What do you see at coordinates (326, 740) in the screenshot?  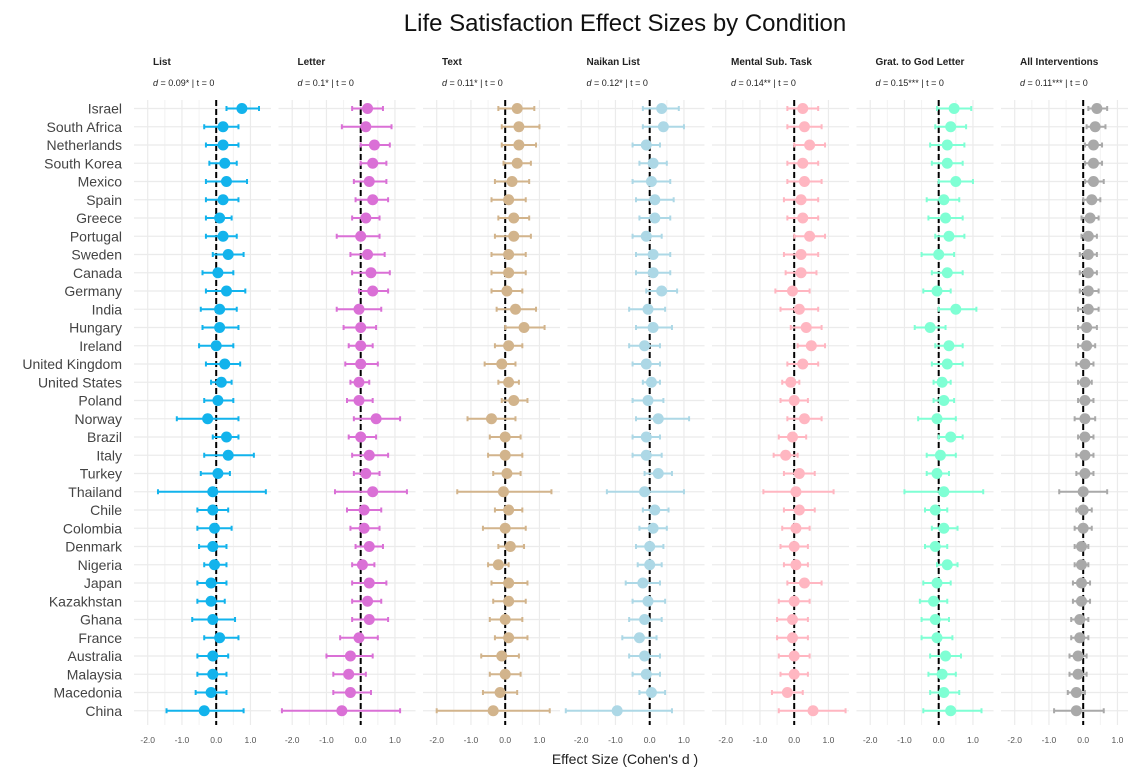 I see `x-tick-label: -1.0` at bounding box center [326, 740].